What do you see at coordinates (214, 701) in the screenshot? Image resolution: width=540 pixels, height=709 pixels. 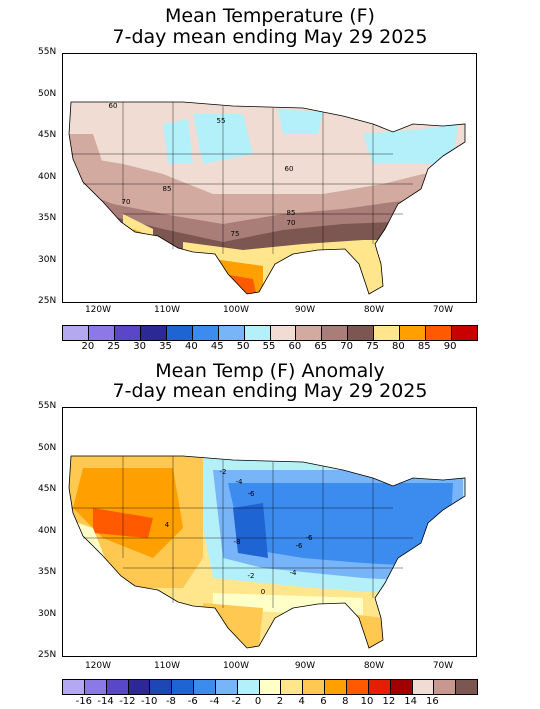 I see `colorbar-label: -4` at bounding box center [214, 701].